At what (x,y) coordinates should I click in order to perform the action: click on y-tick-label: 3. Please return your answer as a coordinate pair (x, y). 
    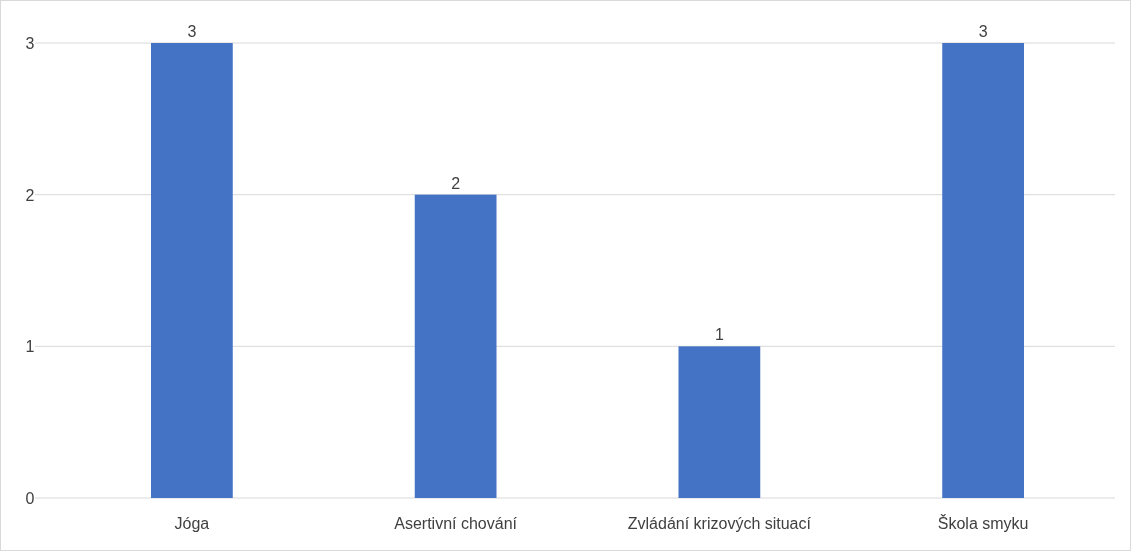
    Looking at the image, I should click on (30, 43).